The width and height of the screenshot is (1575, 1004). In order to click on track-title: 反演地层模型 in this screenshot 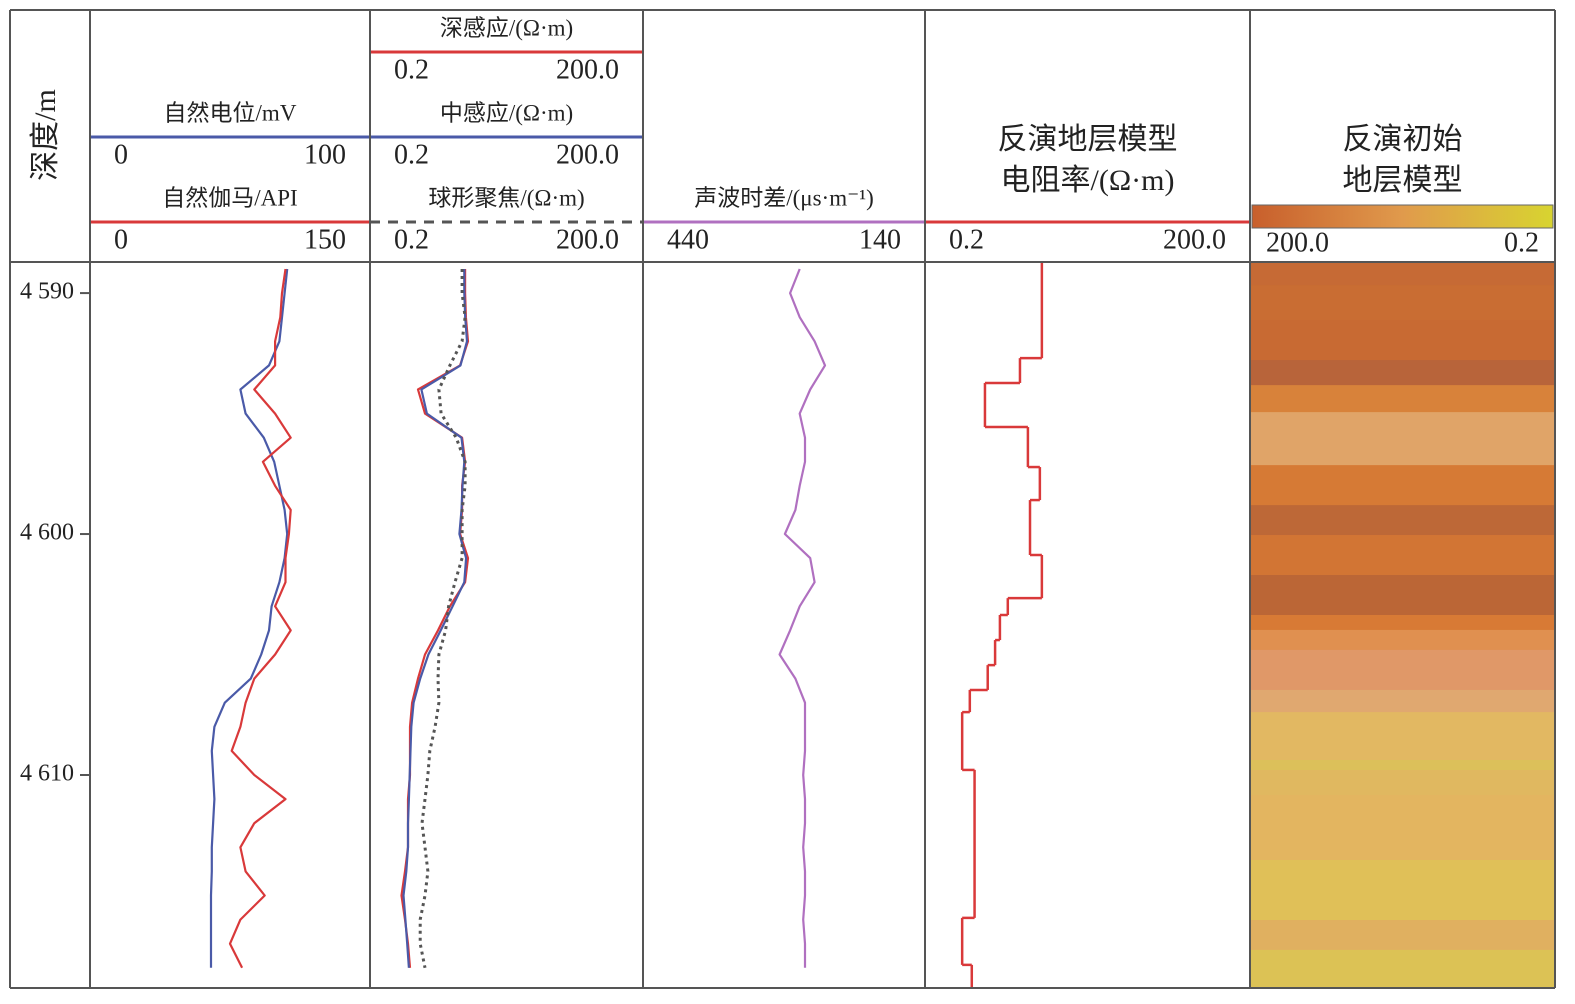, I will do `click(1088, 139)`.